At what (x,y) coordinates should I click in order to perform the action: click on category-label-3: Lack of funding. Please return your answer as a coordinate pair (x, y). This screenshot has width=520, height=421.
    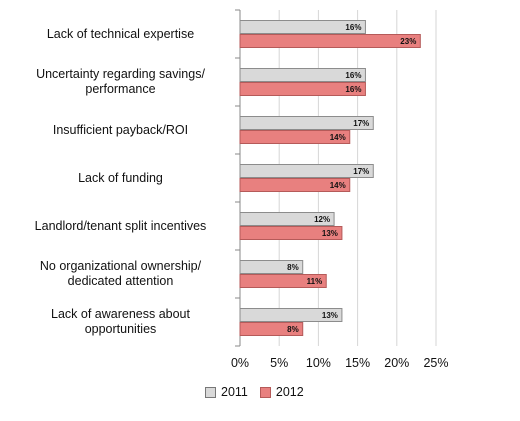
    Looking at the image, I should click on (120, 178).